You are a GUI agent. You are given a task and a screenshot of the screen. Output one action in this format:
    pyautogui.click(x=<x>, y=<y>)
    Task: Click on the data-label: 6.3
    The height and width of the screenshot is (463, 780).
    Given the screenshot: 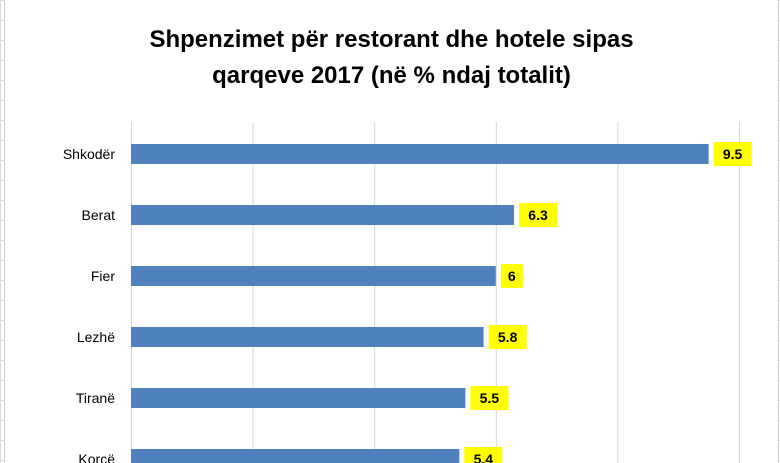 What is the action you would take?
    pyautogui.click(x=538, y=215)
    